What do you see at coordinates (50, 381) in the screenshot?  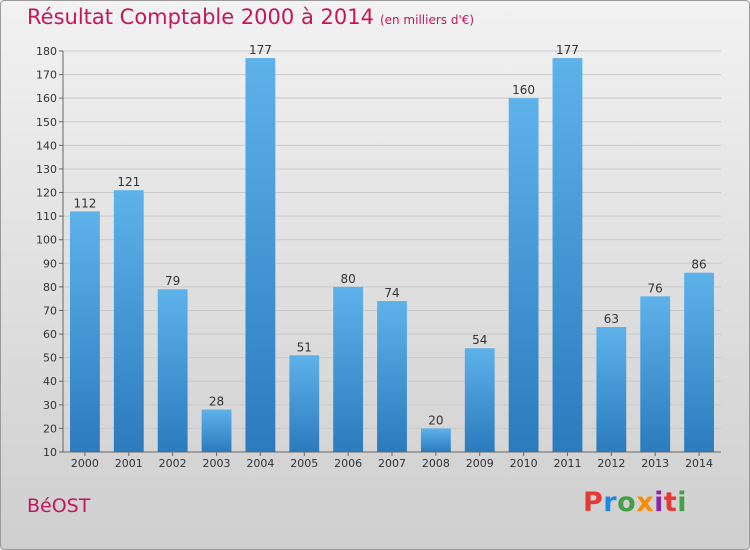 I see `y-tick-label: 40` at bounding box center [50, 381].